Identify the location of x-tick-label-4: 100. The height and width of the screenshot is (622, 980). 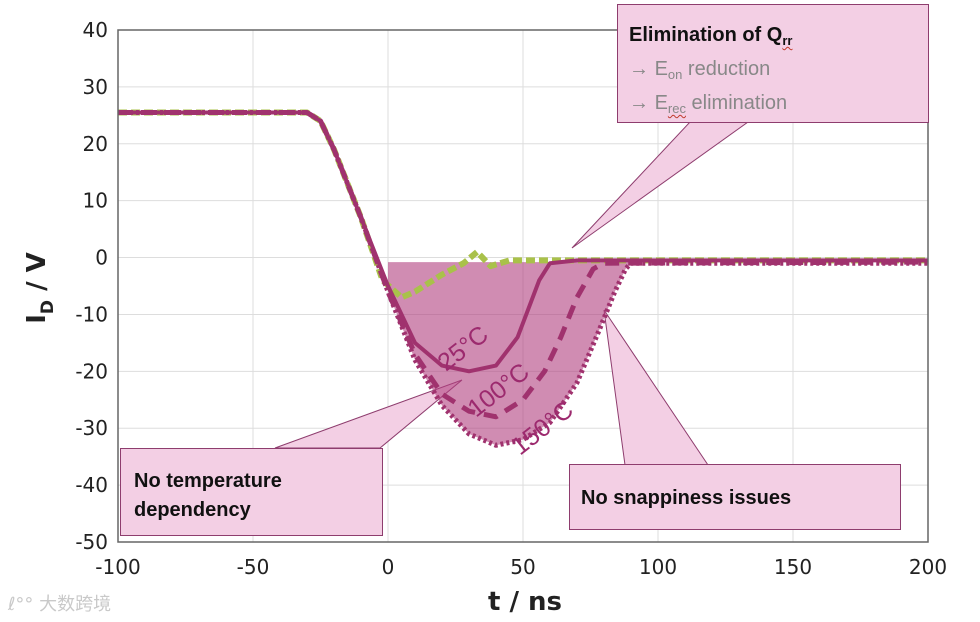
(658, 567).